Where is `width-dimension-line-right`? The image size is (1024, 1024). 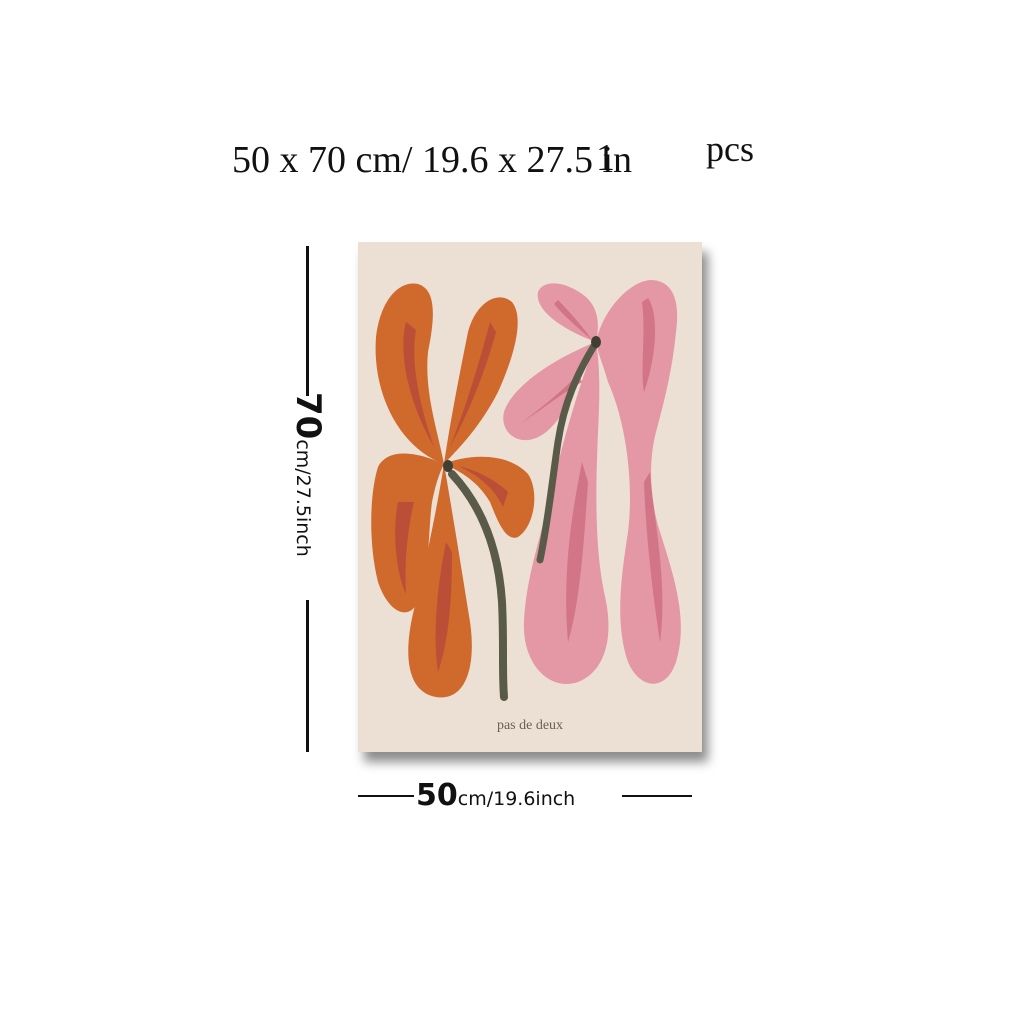 width-dimension-line-right is located at coordinates (657, 796).